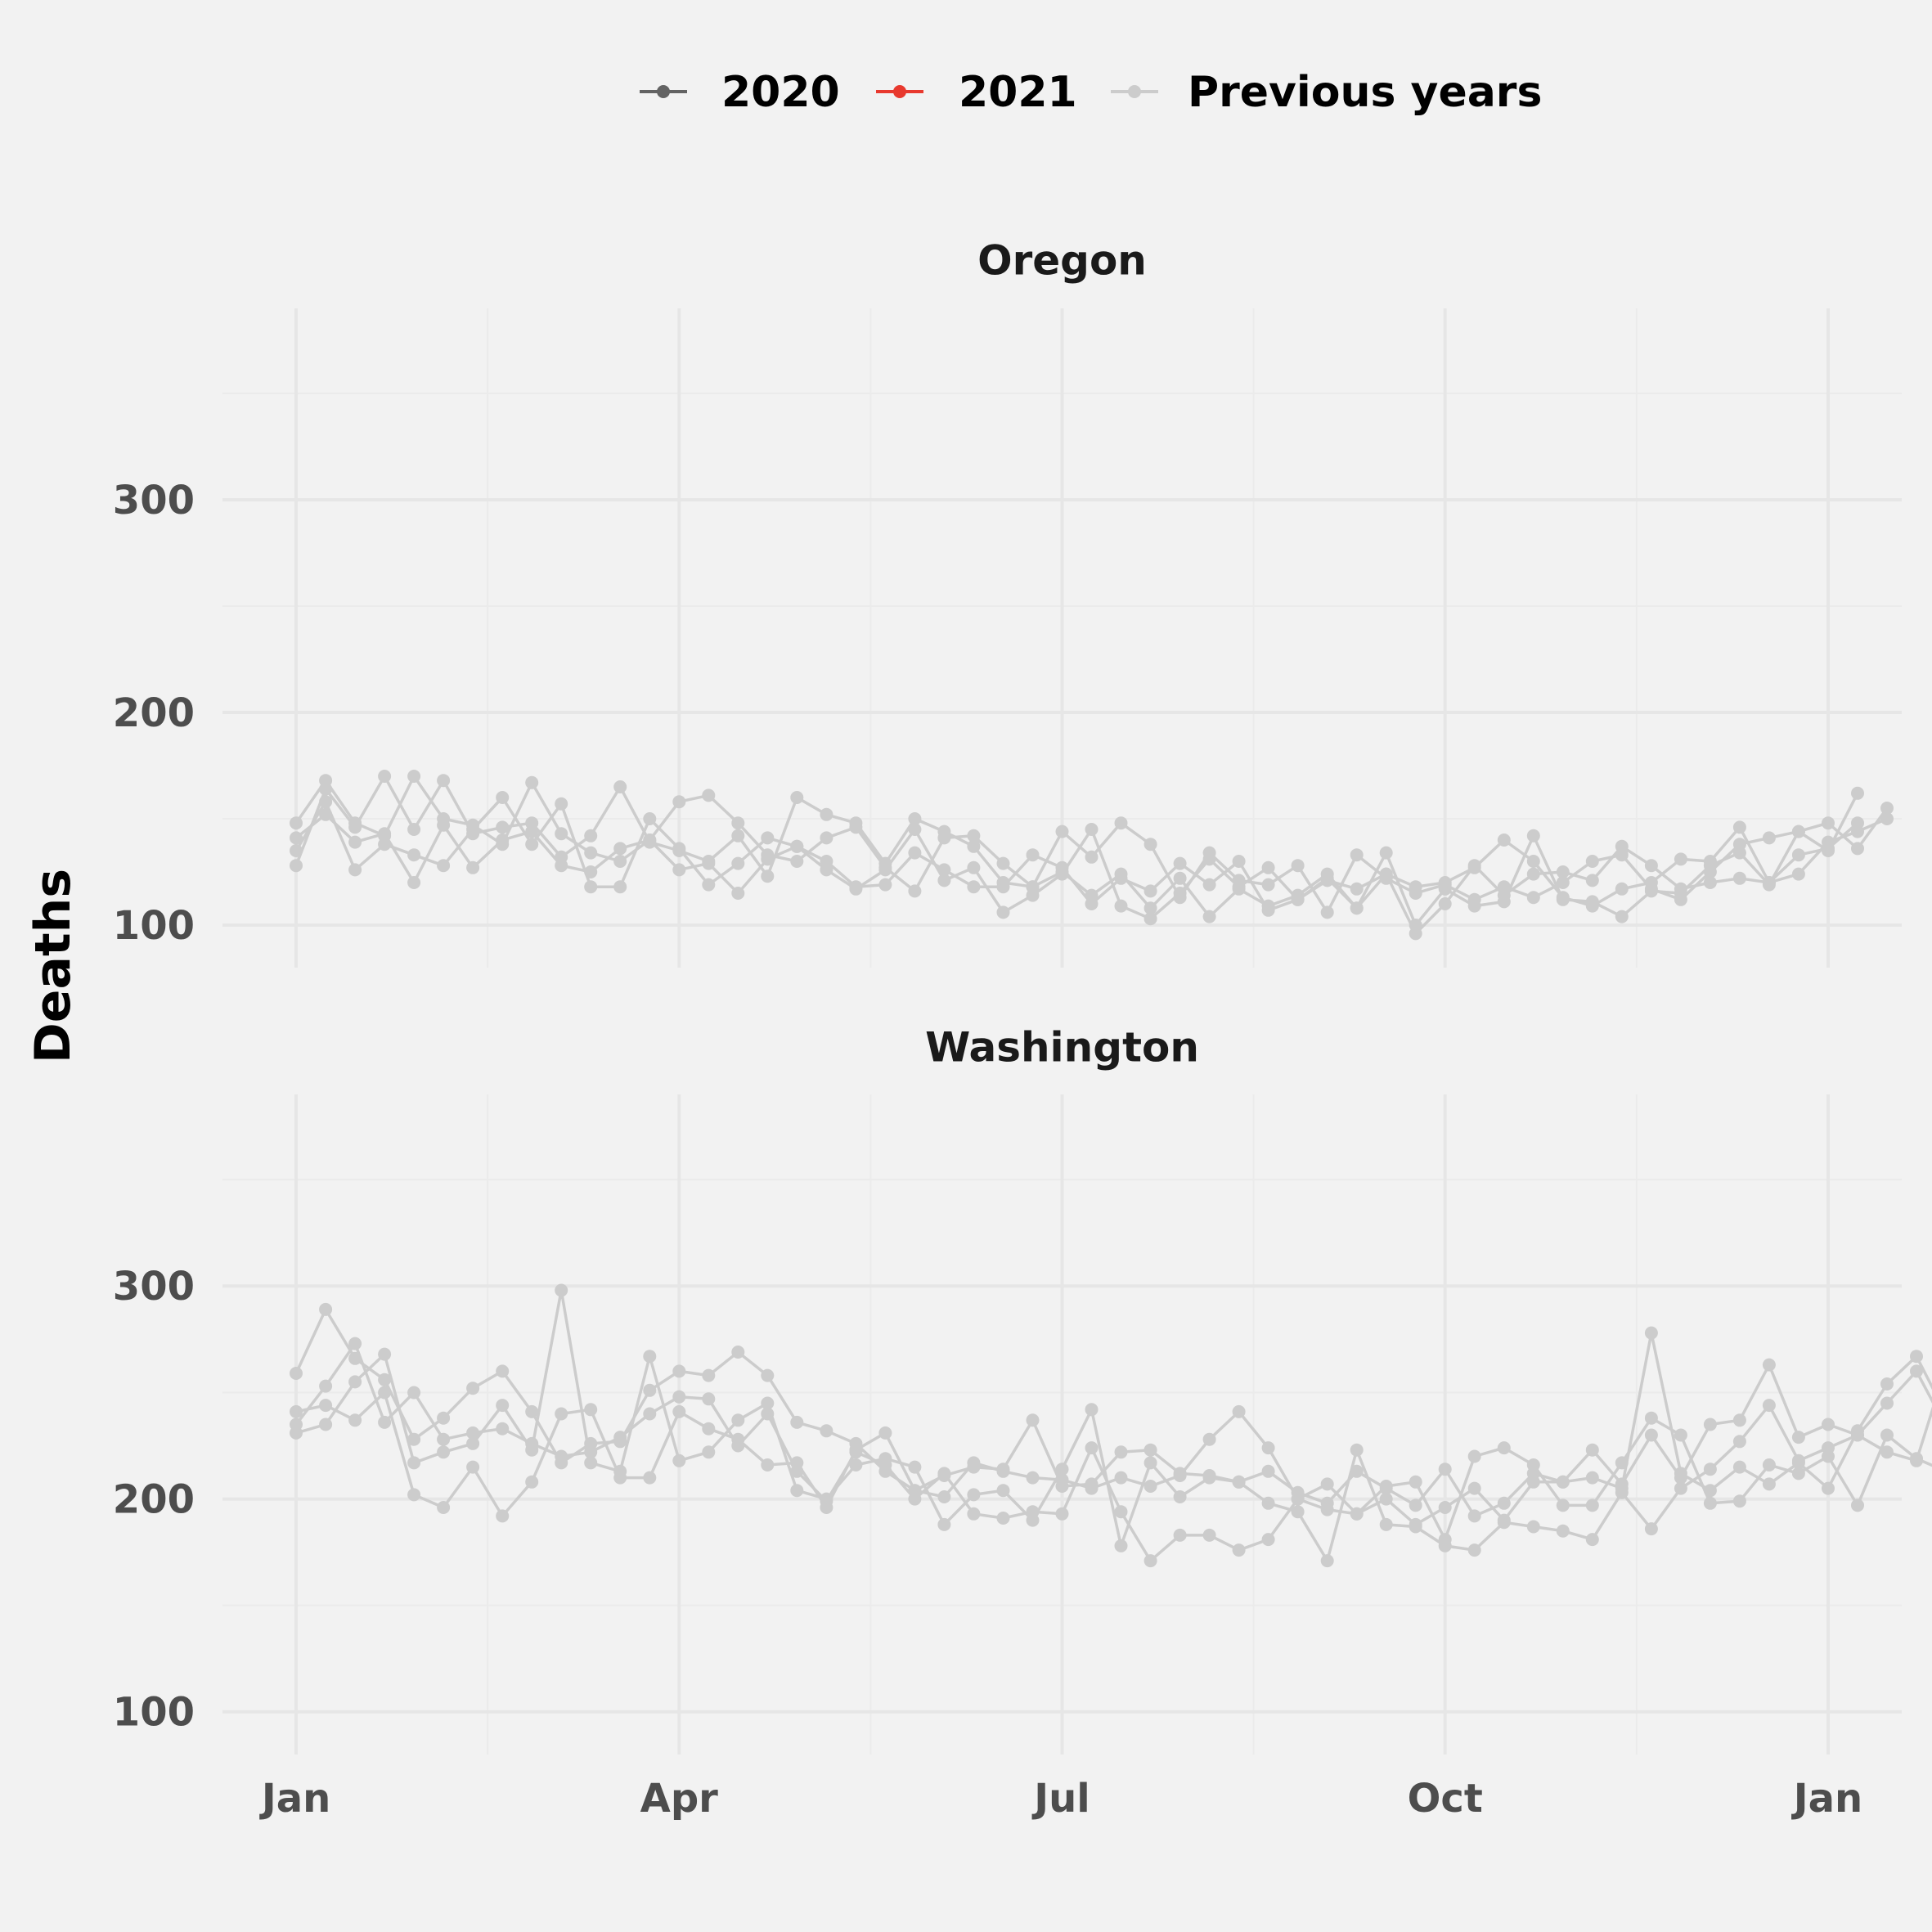 This screenshot has height=1932, width=1932. What do you see at coordinates (154, 1713) in the screenshot?
I see `y-tick-label: 100` at bounding box center [154, 1713].